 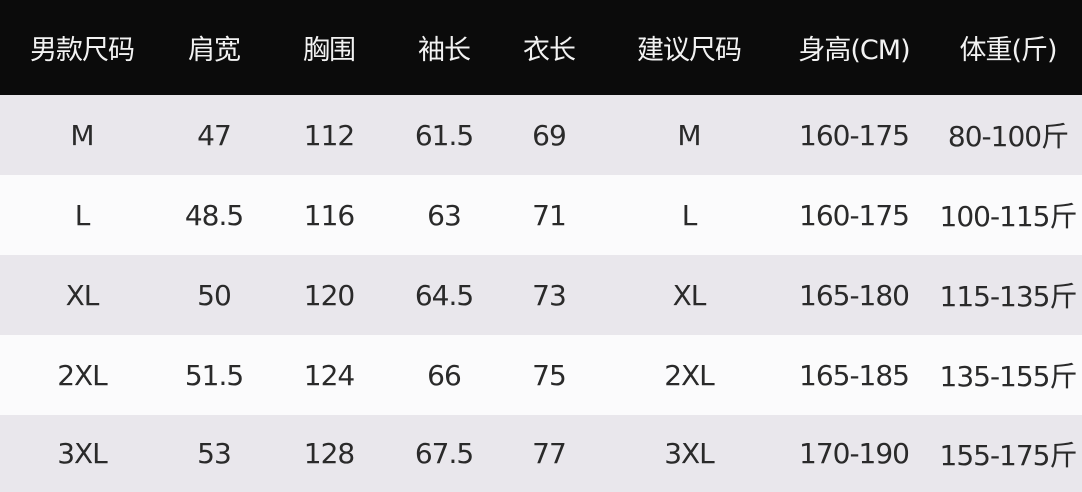 I want to click on header-cell: 男款尺码, so click(x=82, y=50).